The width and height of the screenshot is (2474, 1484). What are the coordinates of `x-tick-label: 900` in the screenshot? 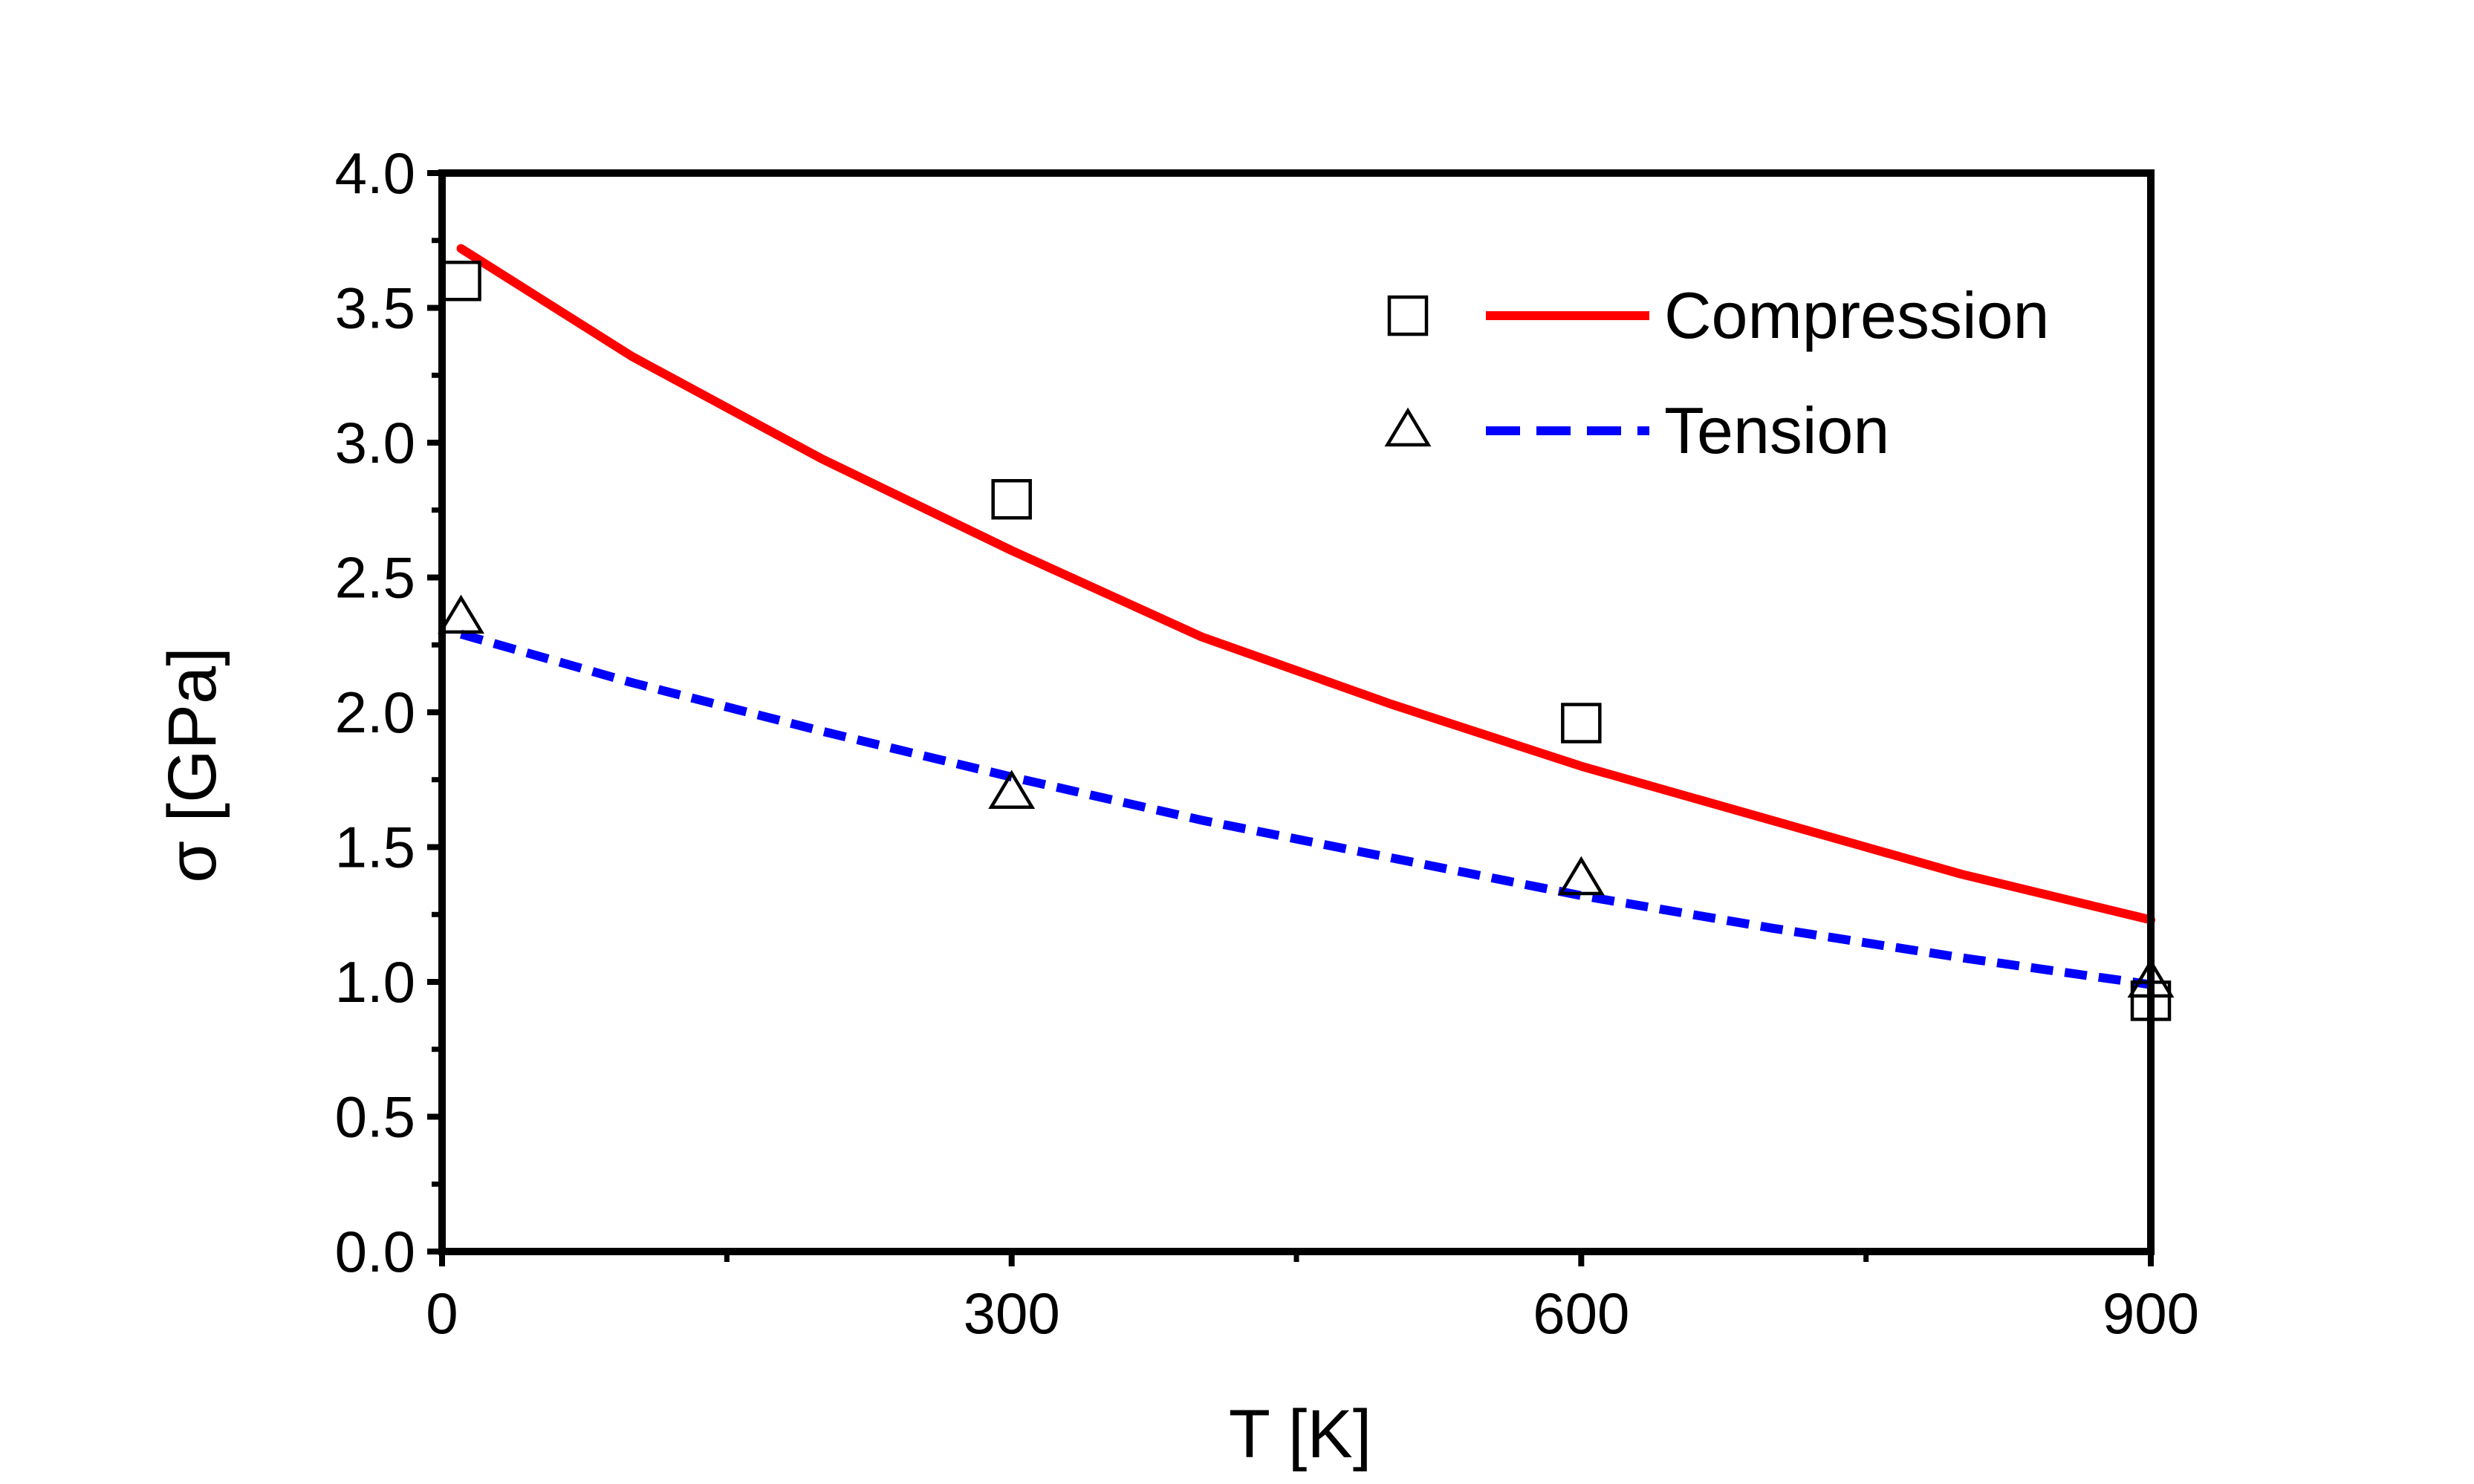 It's located at (2151, 1313).